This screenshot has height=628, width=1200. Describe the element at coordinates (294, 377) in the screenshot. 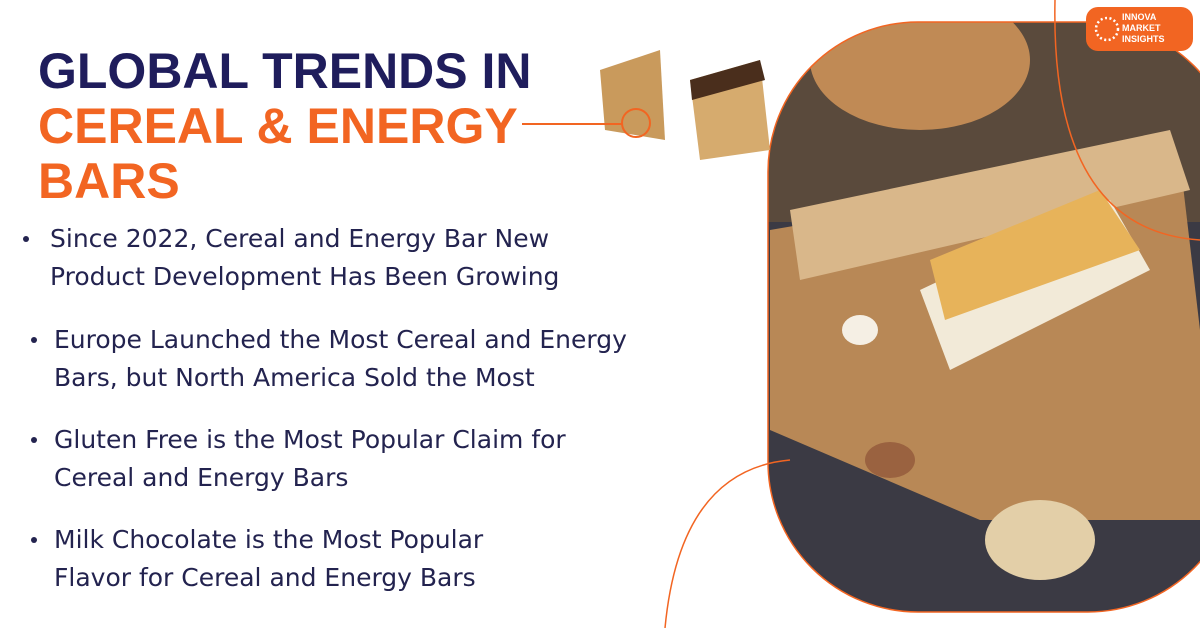

I see `bullet-text: Bars, but North America Sold the Most` at that location.